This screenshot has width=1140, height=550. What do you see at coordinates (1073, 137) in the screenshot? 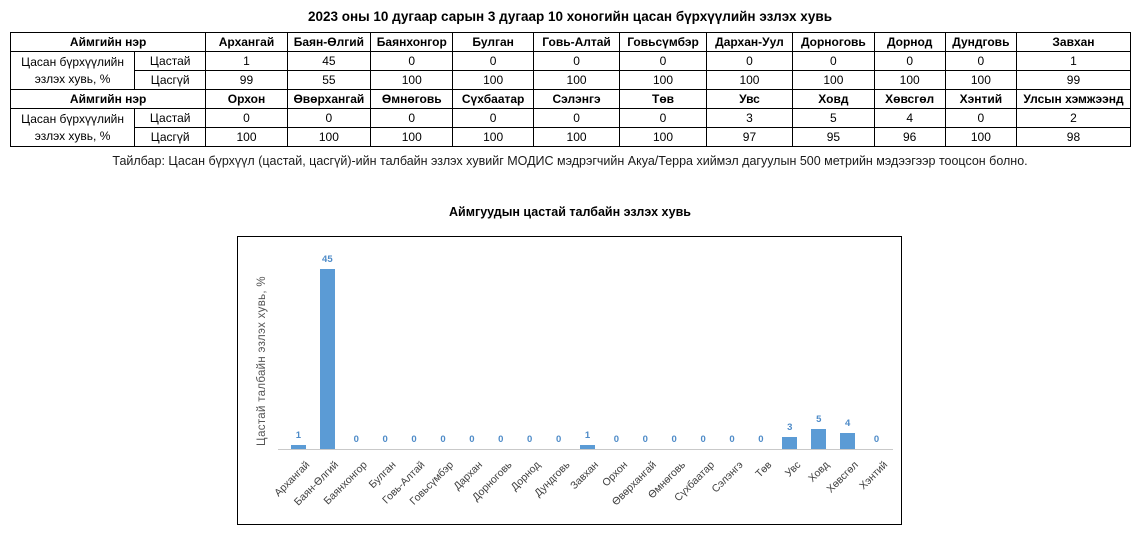
I see `snowless-value-cell: 98` at bounding box center [1073, 137].